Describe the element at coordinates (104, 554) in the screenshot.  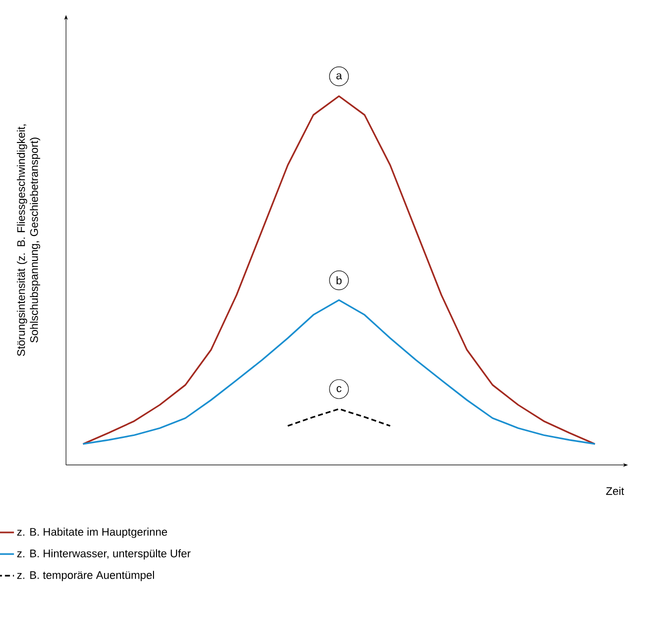
I see `legend-label: z. B. Hinterwasser, unterspülte Ufer` at that location.